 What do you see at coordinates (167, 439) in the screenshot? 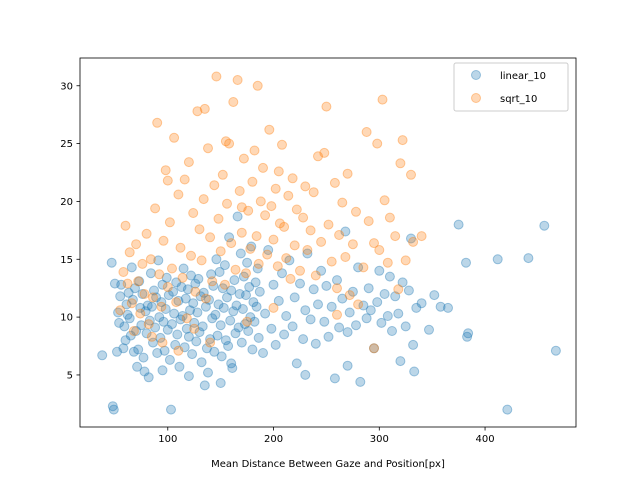
I see `x-tick-label-100: 100` at bounding box center [167, 439].